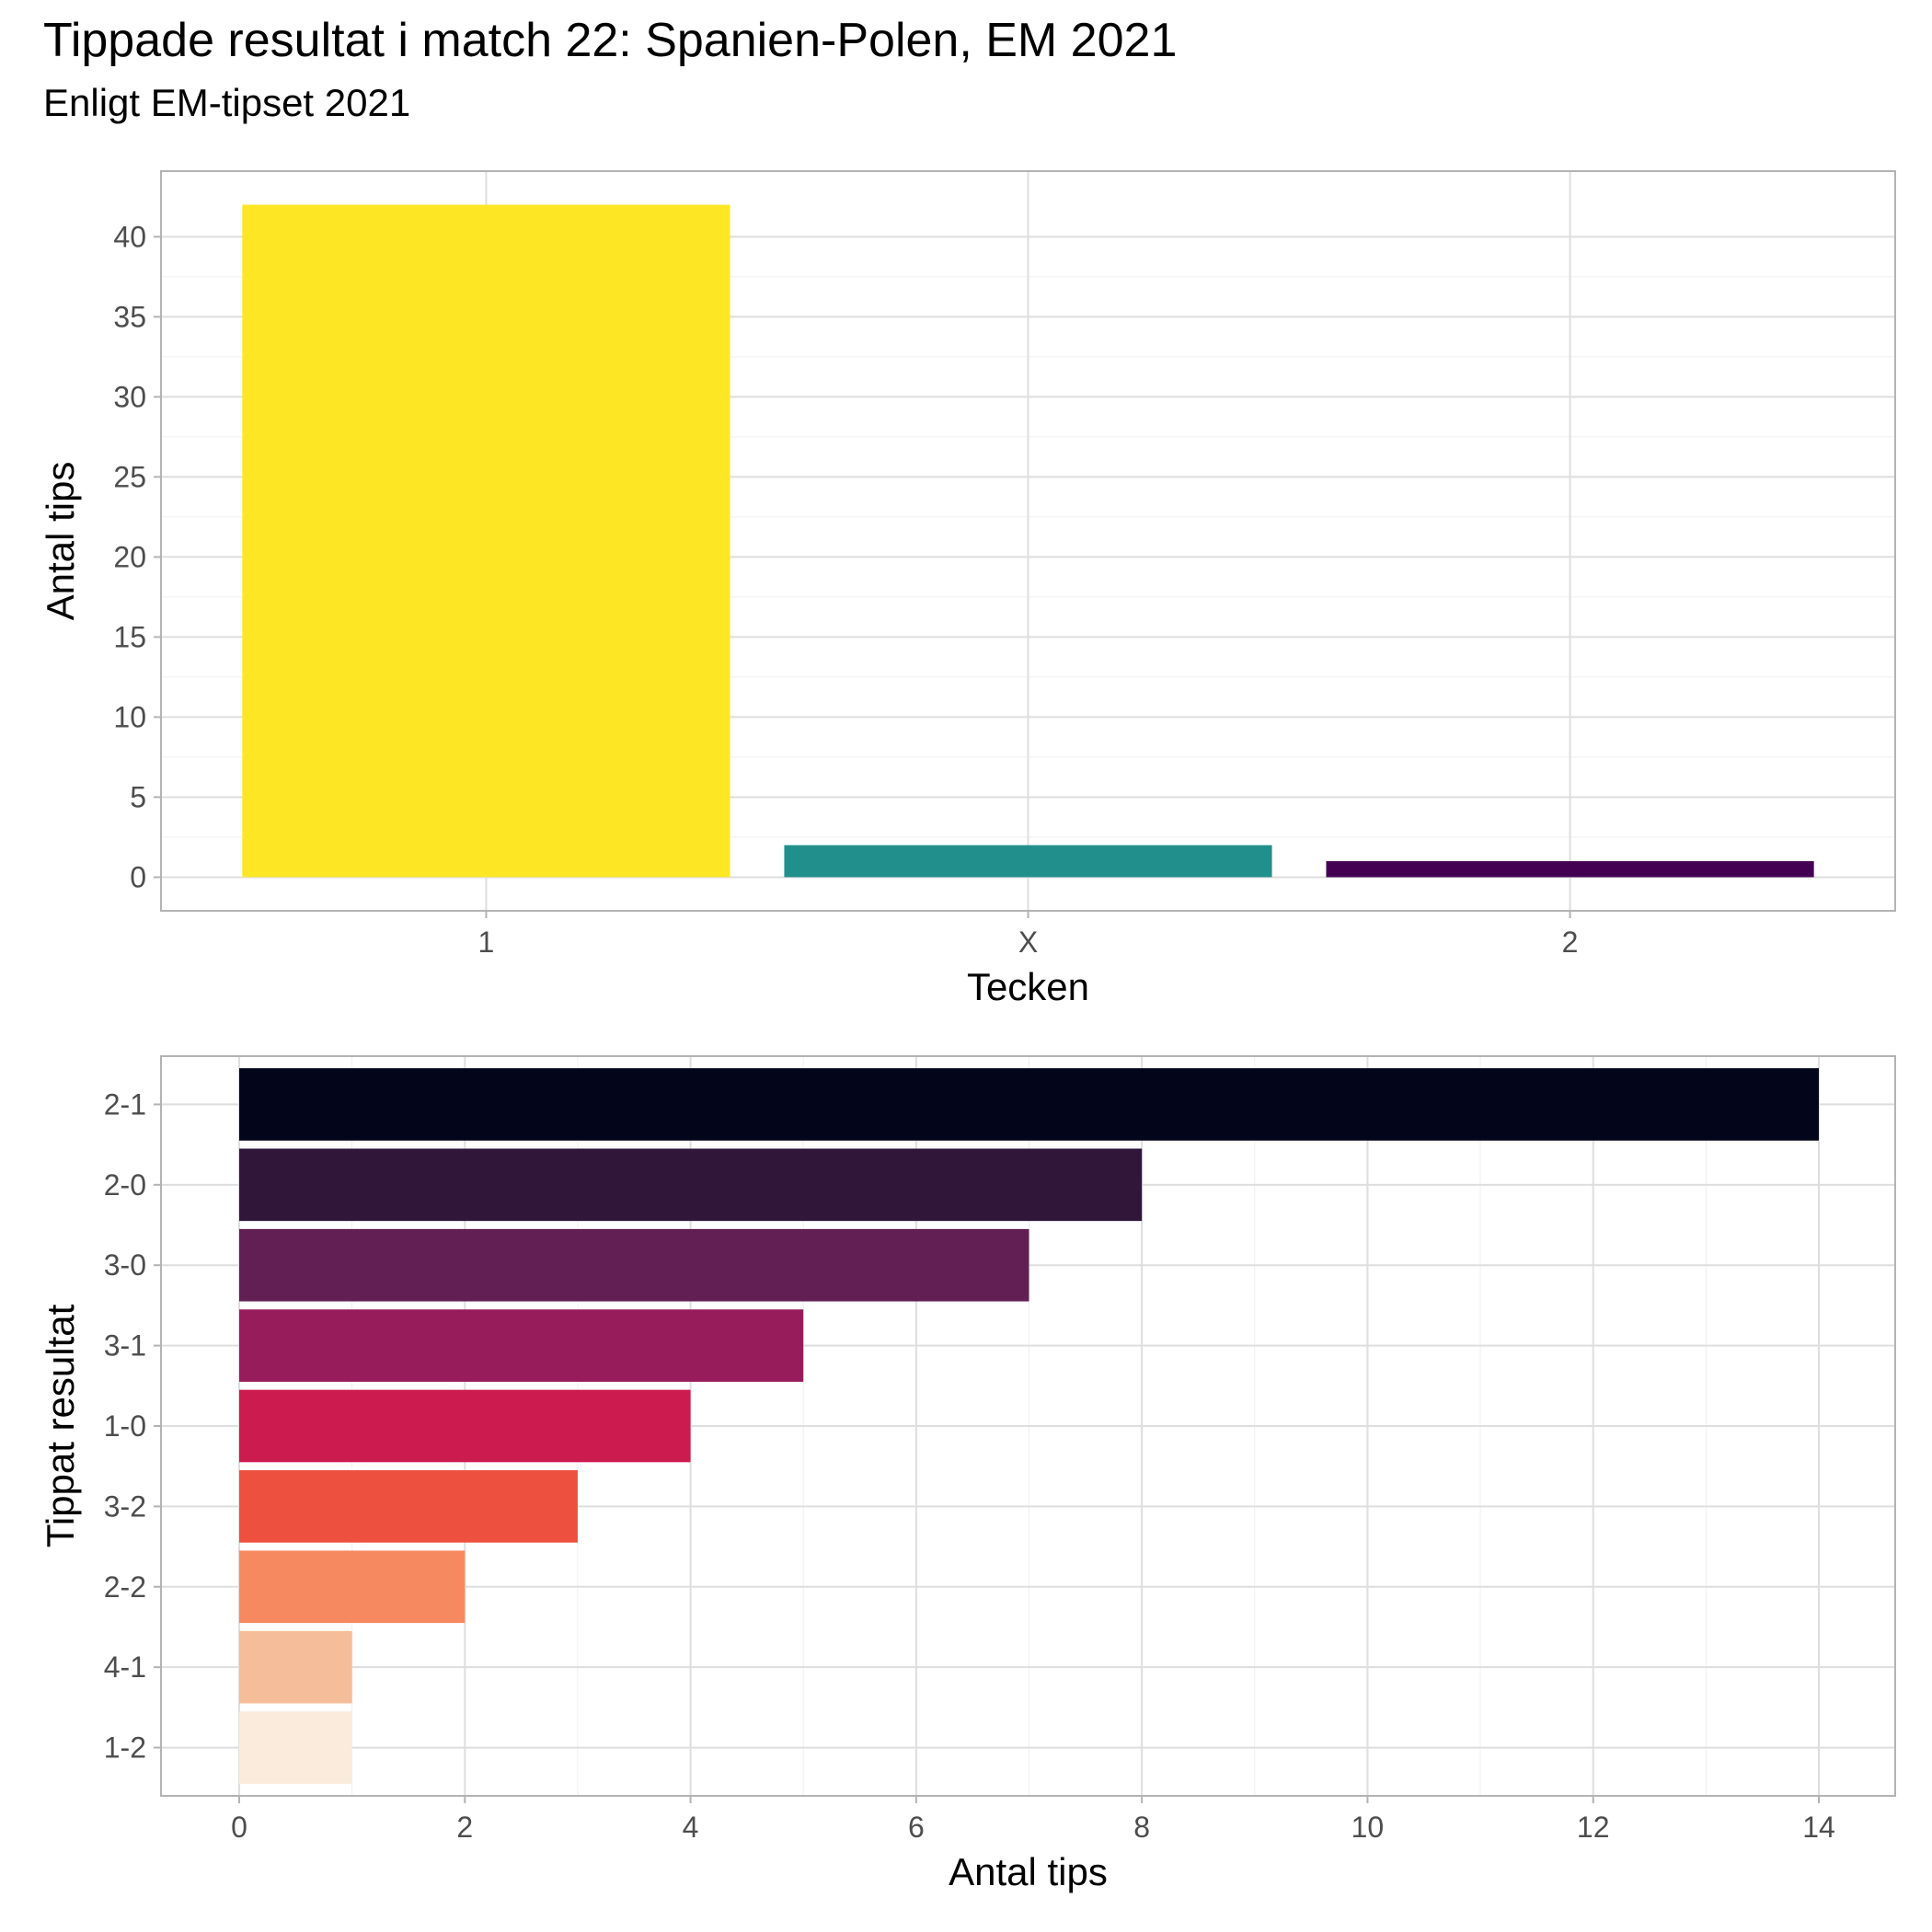 This screenshot has width=1932, height=1932. I want to click on y-tick-label: 1-0, so click(125, 1426).